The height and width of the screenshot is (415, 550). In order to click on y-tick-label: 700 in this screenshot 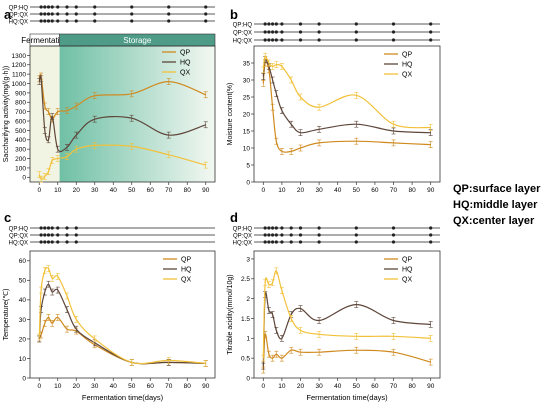, I will do `click(20, 112)`.